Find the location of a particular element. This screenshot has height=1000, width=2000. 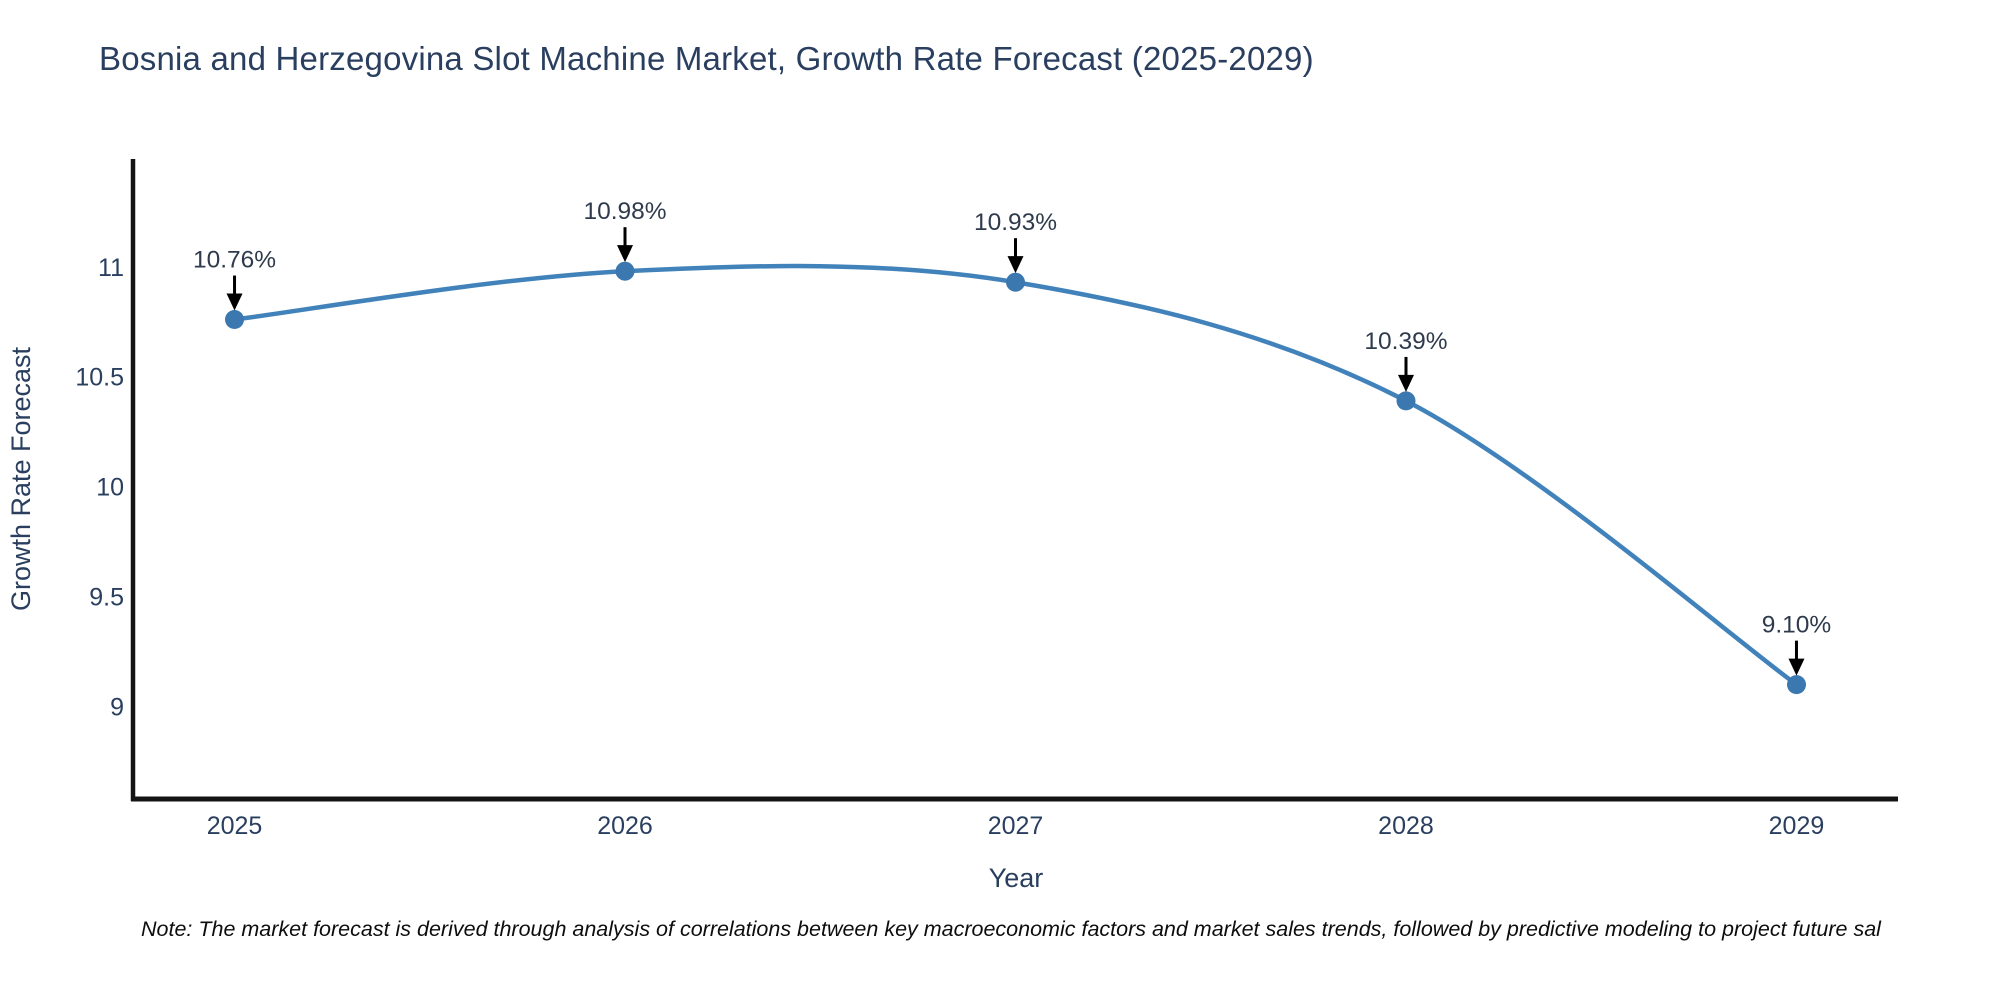

x-tick-label: 2027 is located at coordinates (1016, 826).